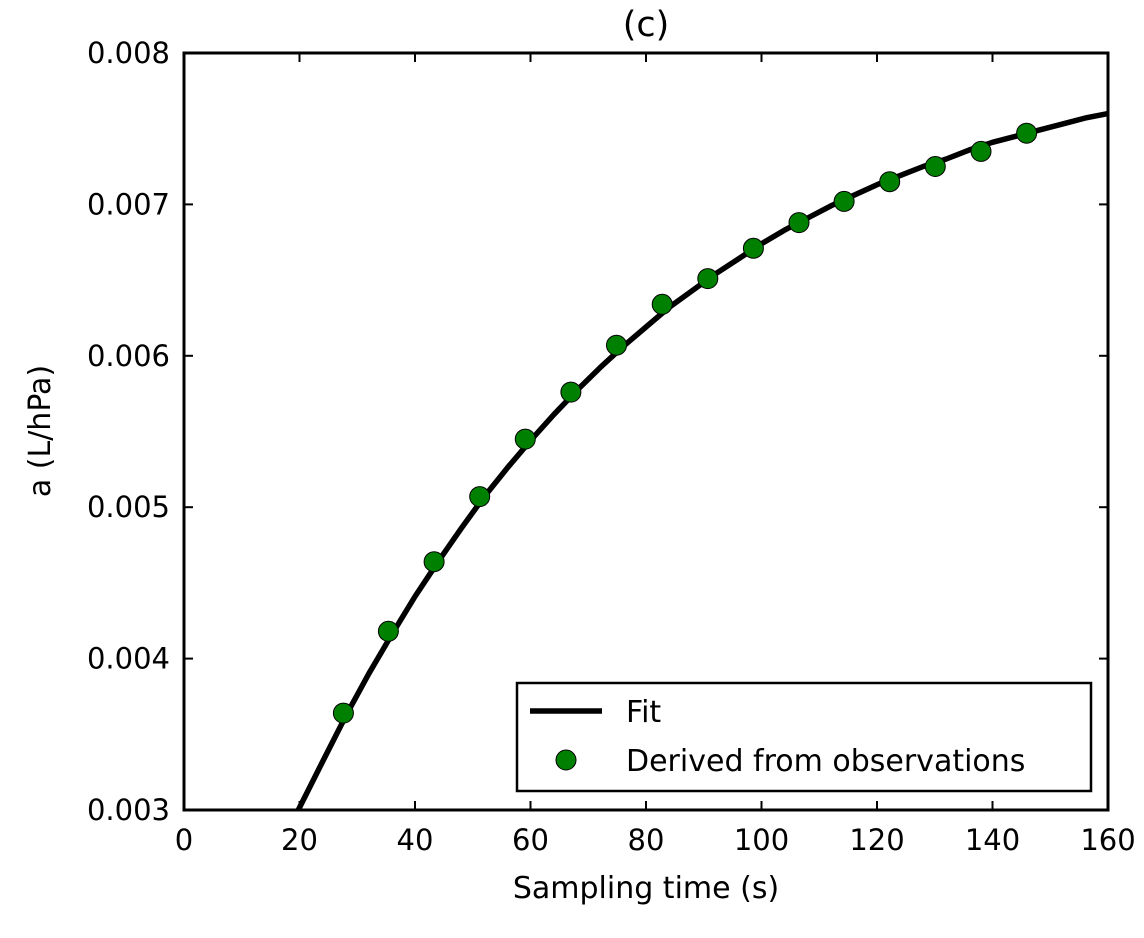 This screenshot has width=1144, height=938. I want to click on x-tick-label: 80, so click(646, 840).